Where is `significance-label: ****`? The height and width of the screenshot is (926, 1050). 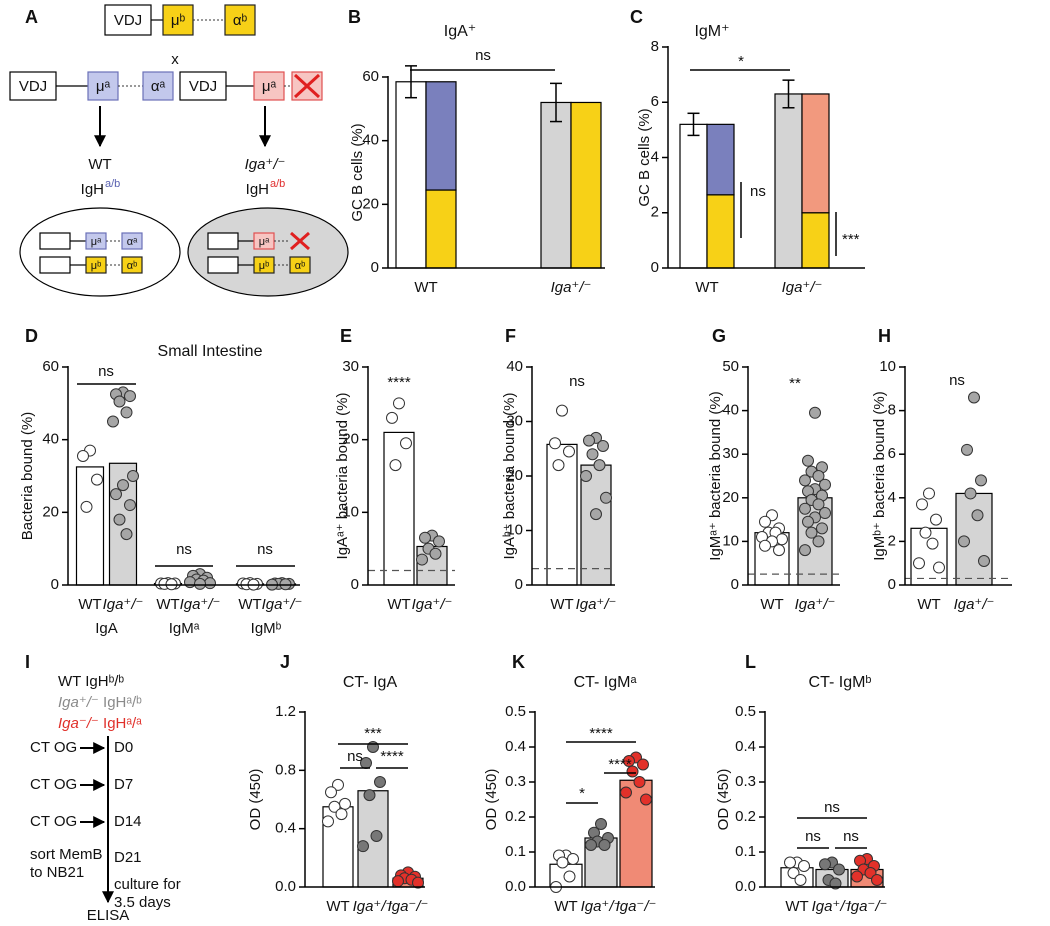 significance-label: **** is located at coordinates (620, 764).